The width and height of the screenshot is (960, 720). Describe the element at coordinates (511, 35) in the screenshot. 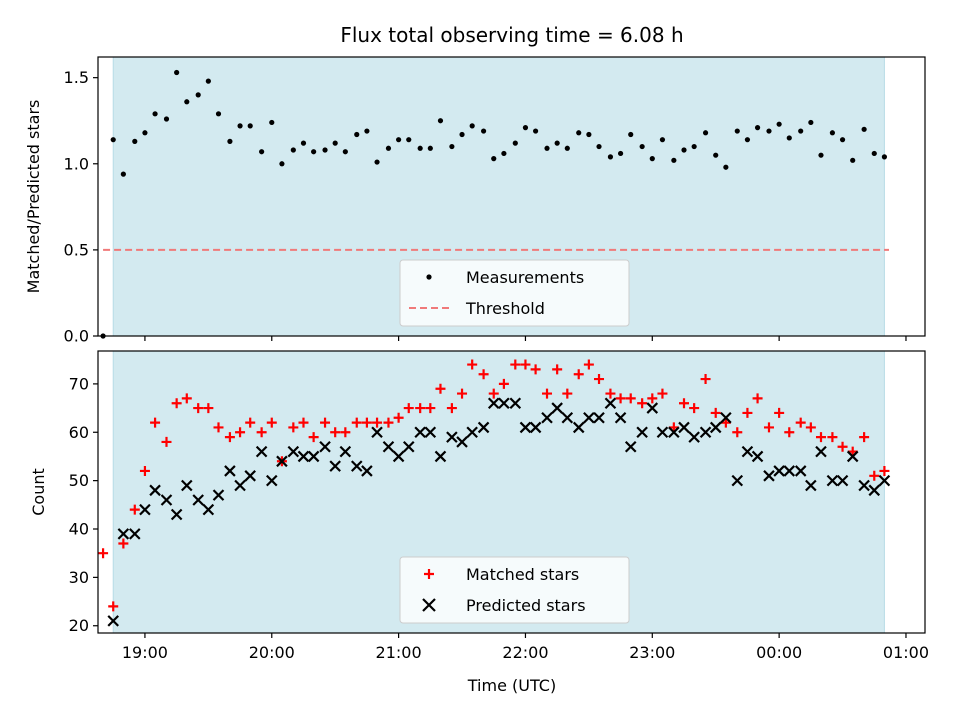

I see `chart-title: Flux total observing time = 6.08 h` at that location.